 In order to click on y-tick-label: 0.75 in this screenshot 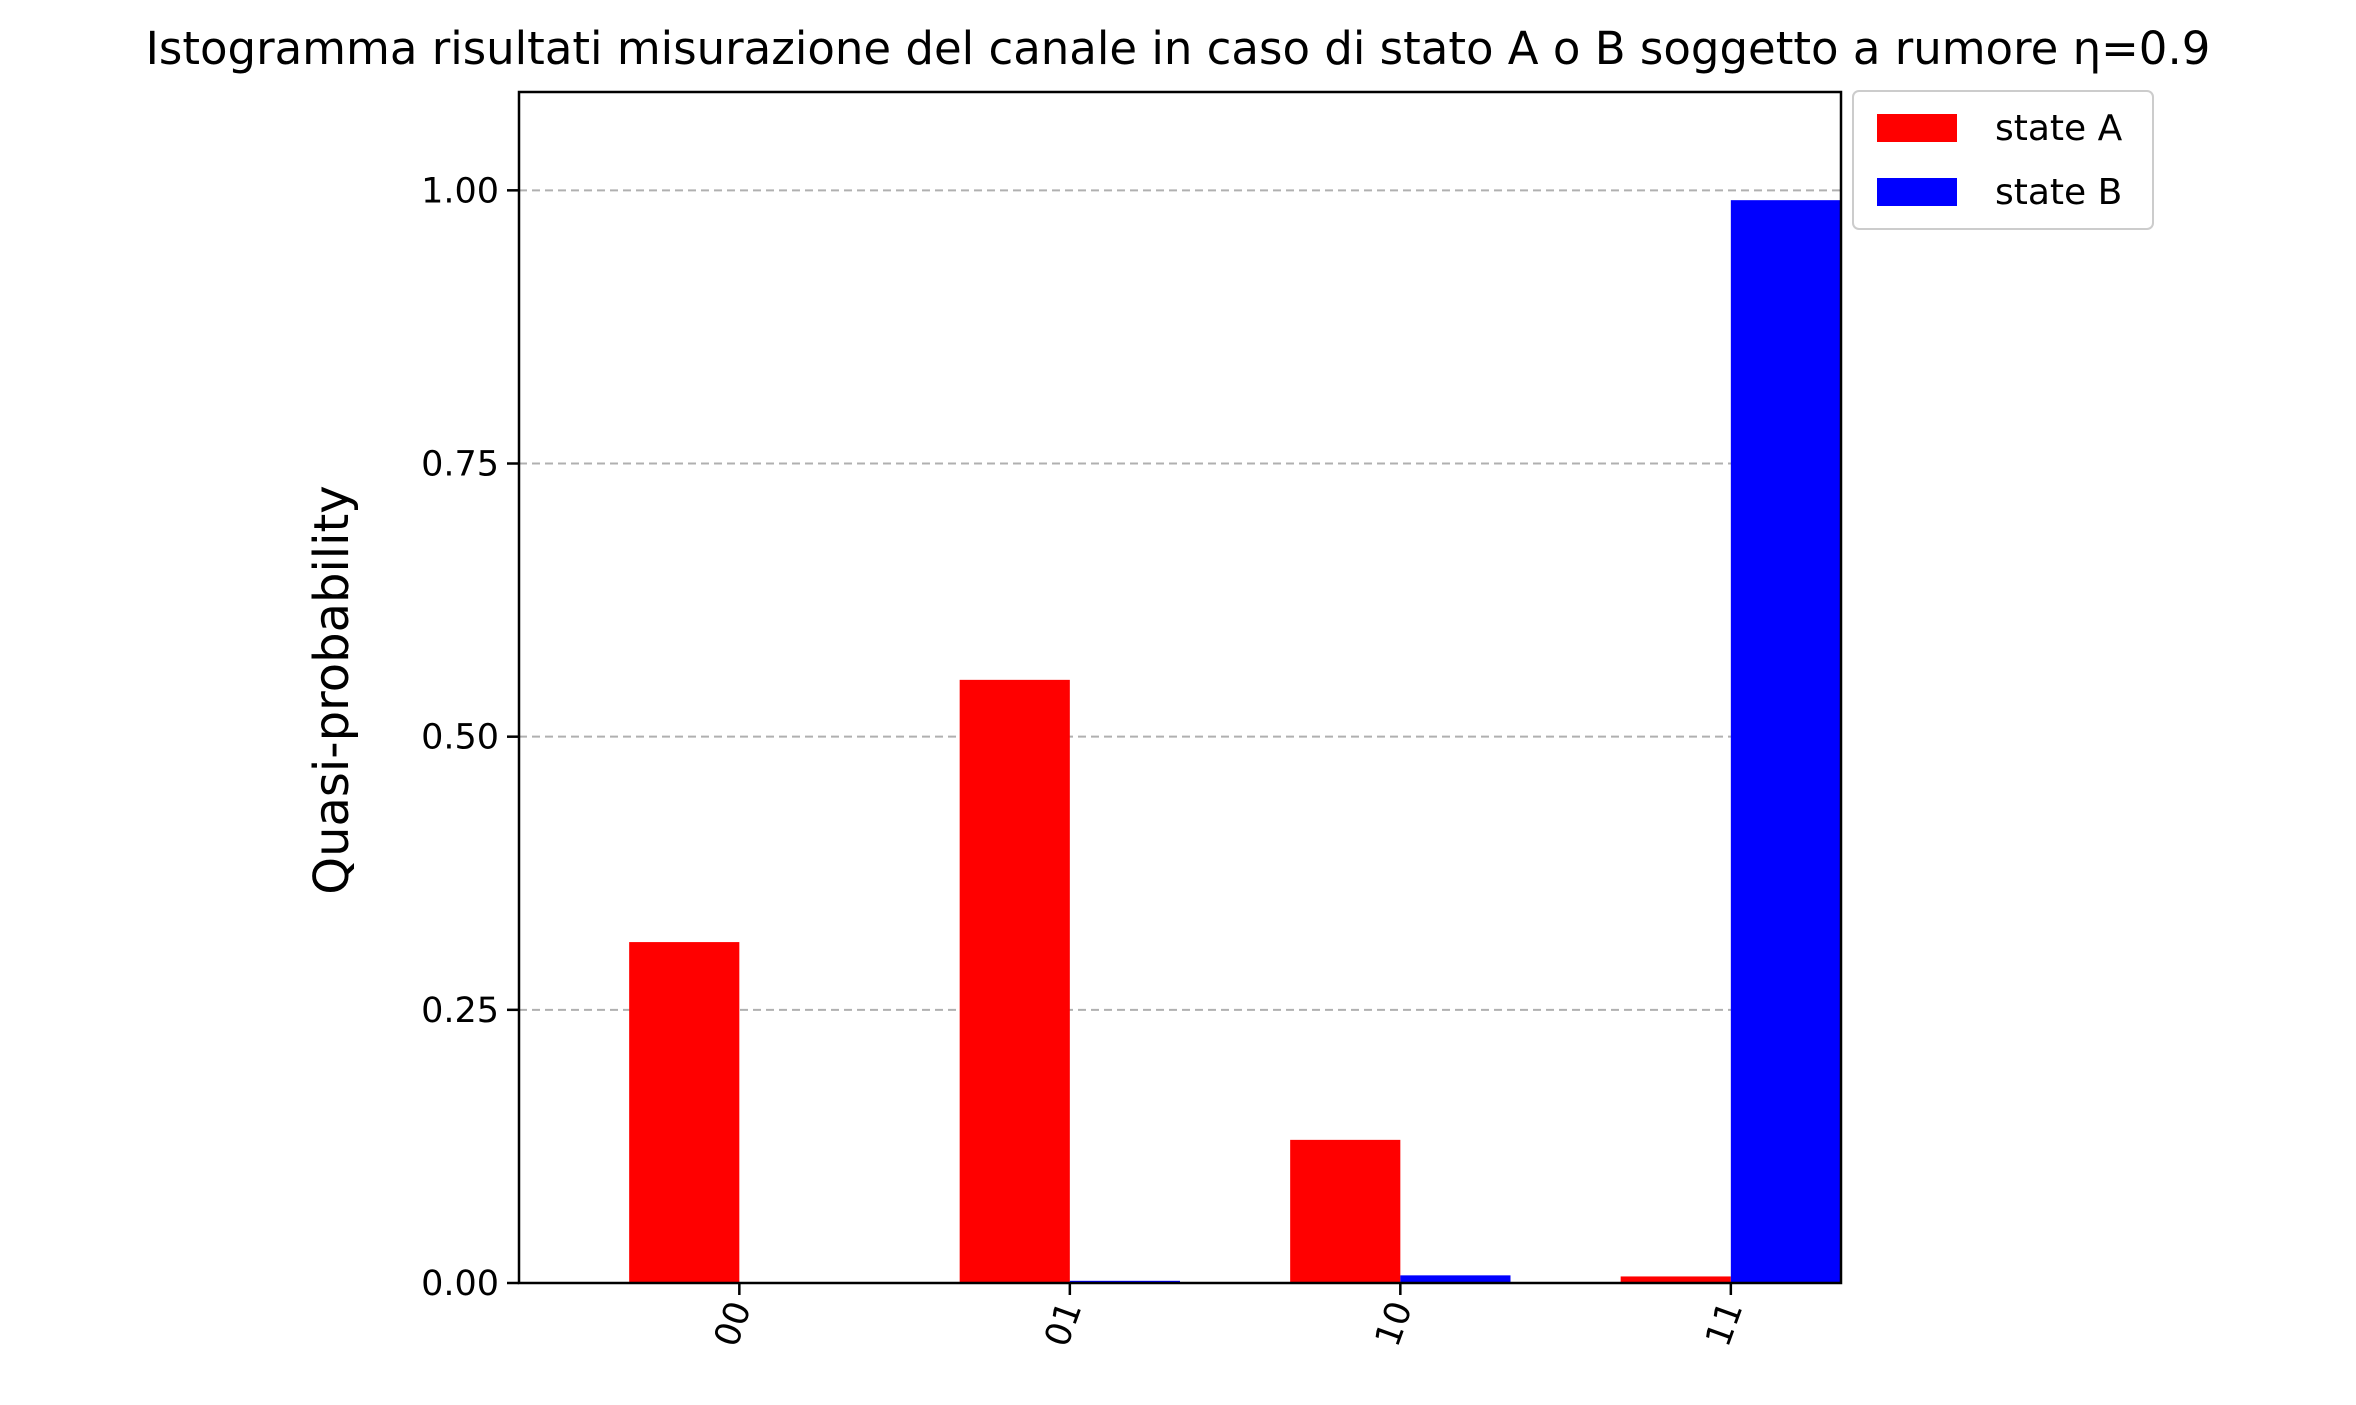, I will do `click(460, 465)`.